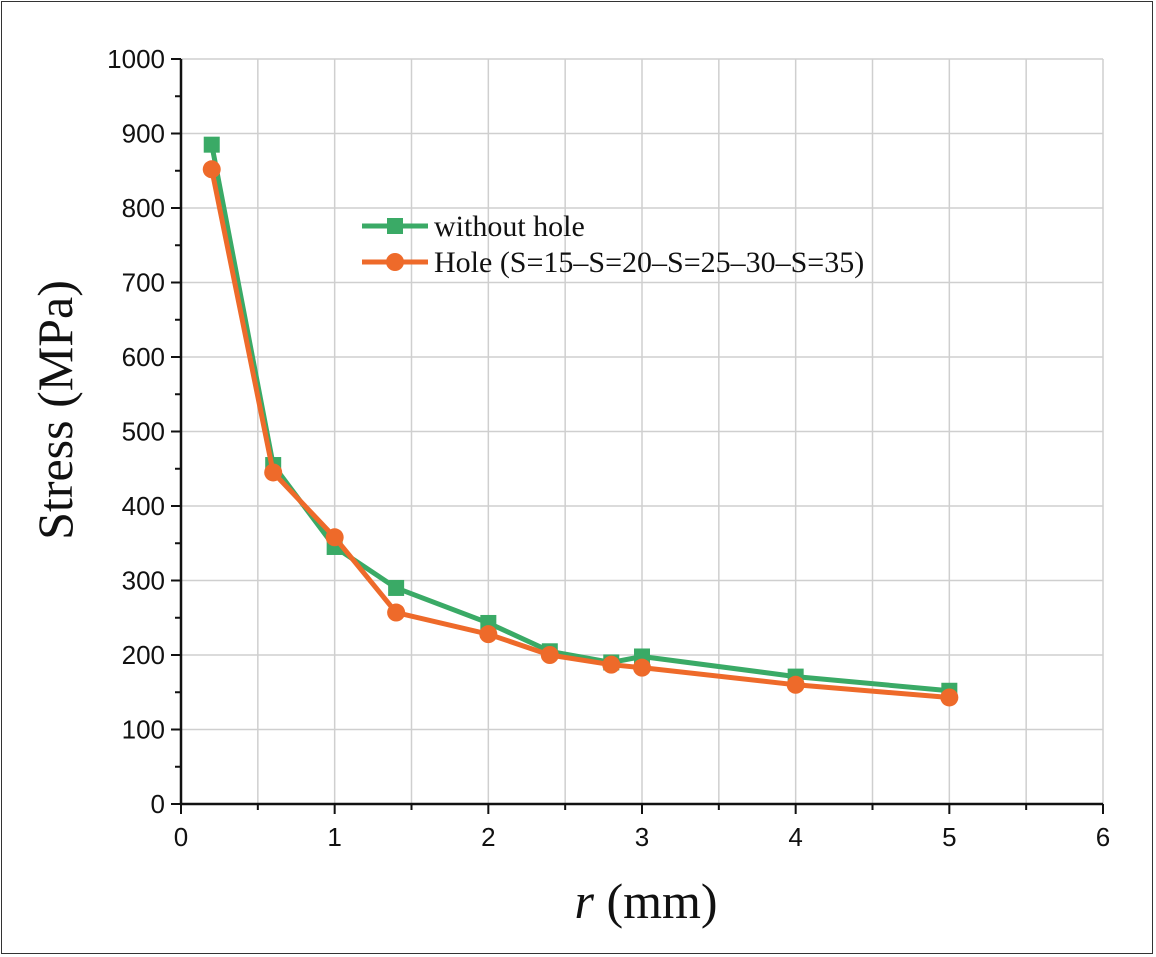 The width and height of the screenshot is (1156, 957). Describe the element at coordinates (488, 837) in the screenshot. I see `x-tick-label: 2` at that location.